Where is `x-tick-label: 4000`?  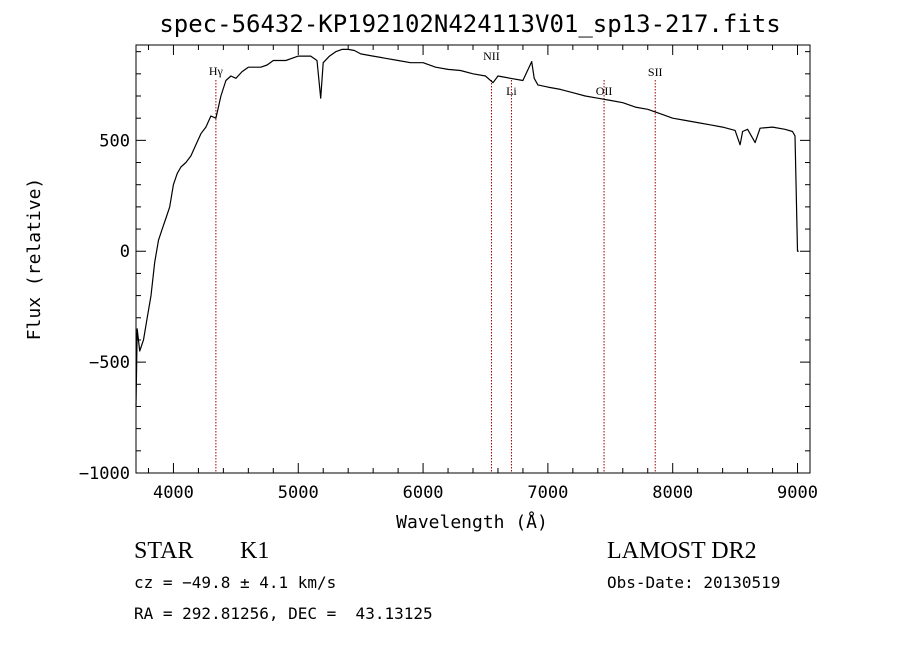 x-tick-label: 4000 is located at coordinates (173, 493).